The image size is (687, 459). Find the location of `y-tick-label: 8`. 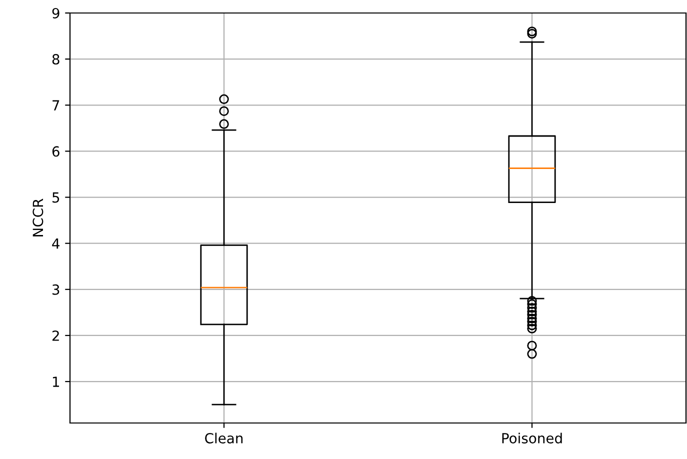

y-tick-label: 8 is located at coordinates (56, 59).